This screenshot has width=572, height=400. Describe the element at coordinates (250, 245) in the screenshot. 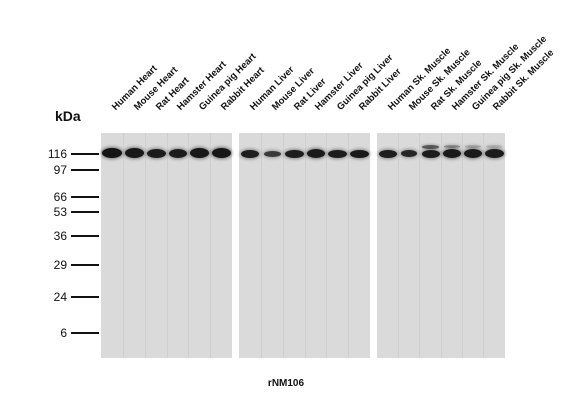

I see `lane-human-liver` at that location.